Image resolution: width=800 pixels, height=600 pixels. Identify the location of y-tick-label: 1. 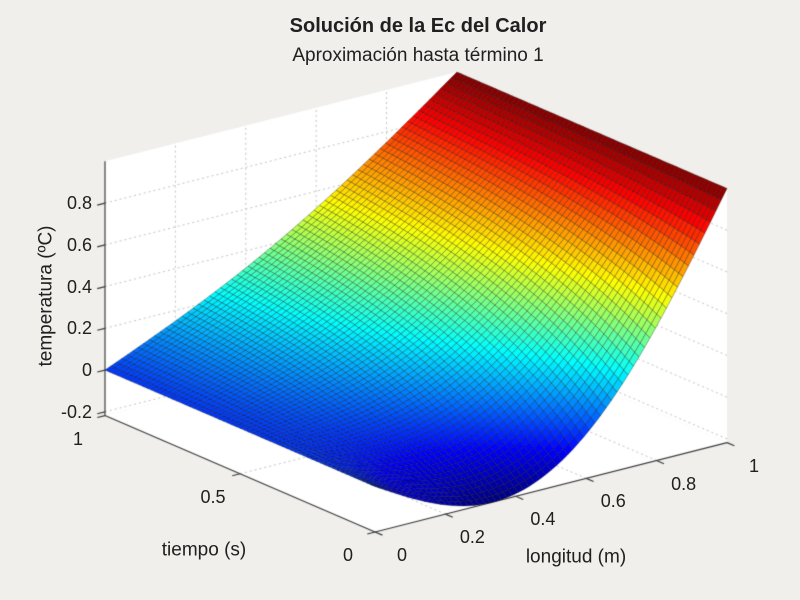
(78, 438).